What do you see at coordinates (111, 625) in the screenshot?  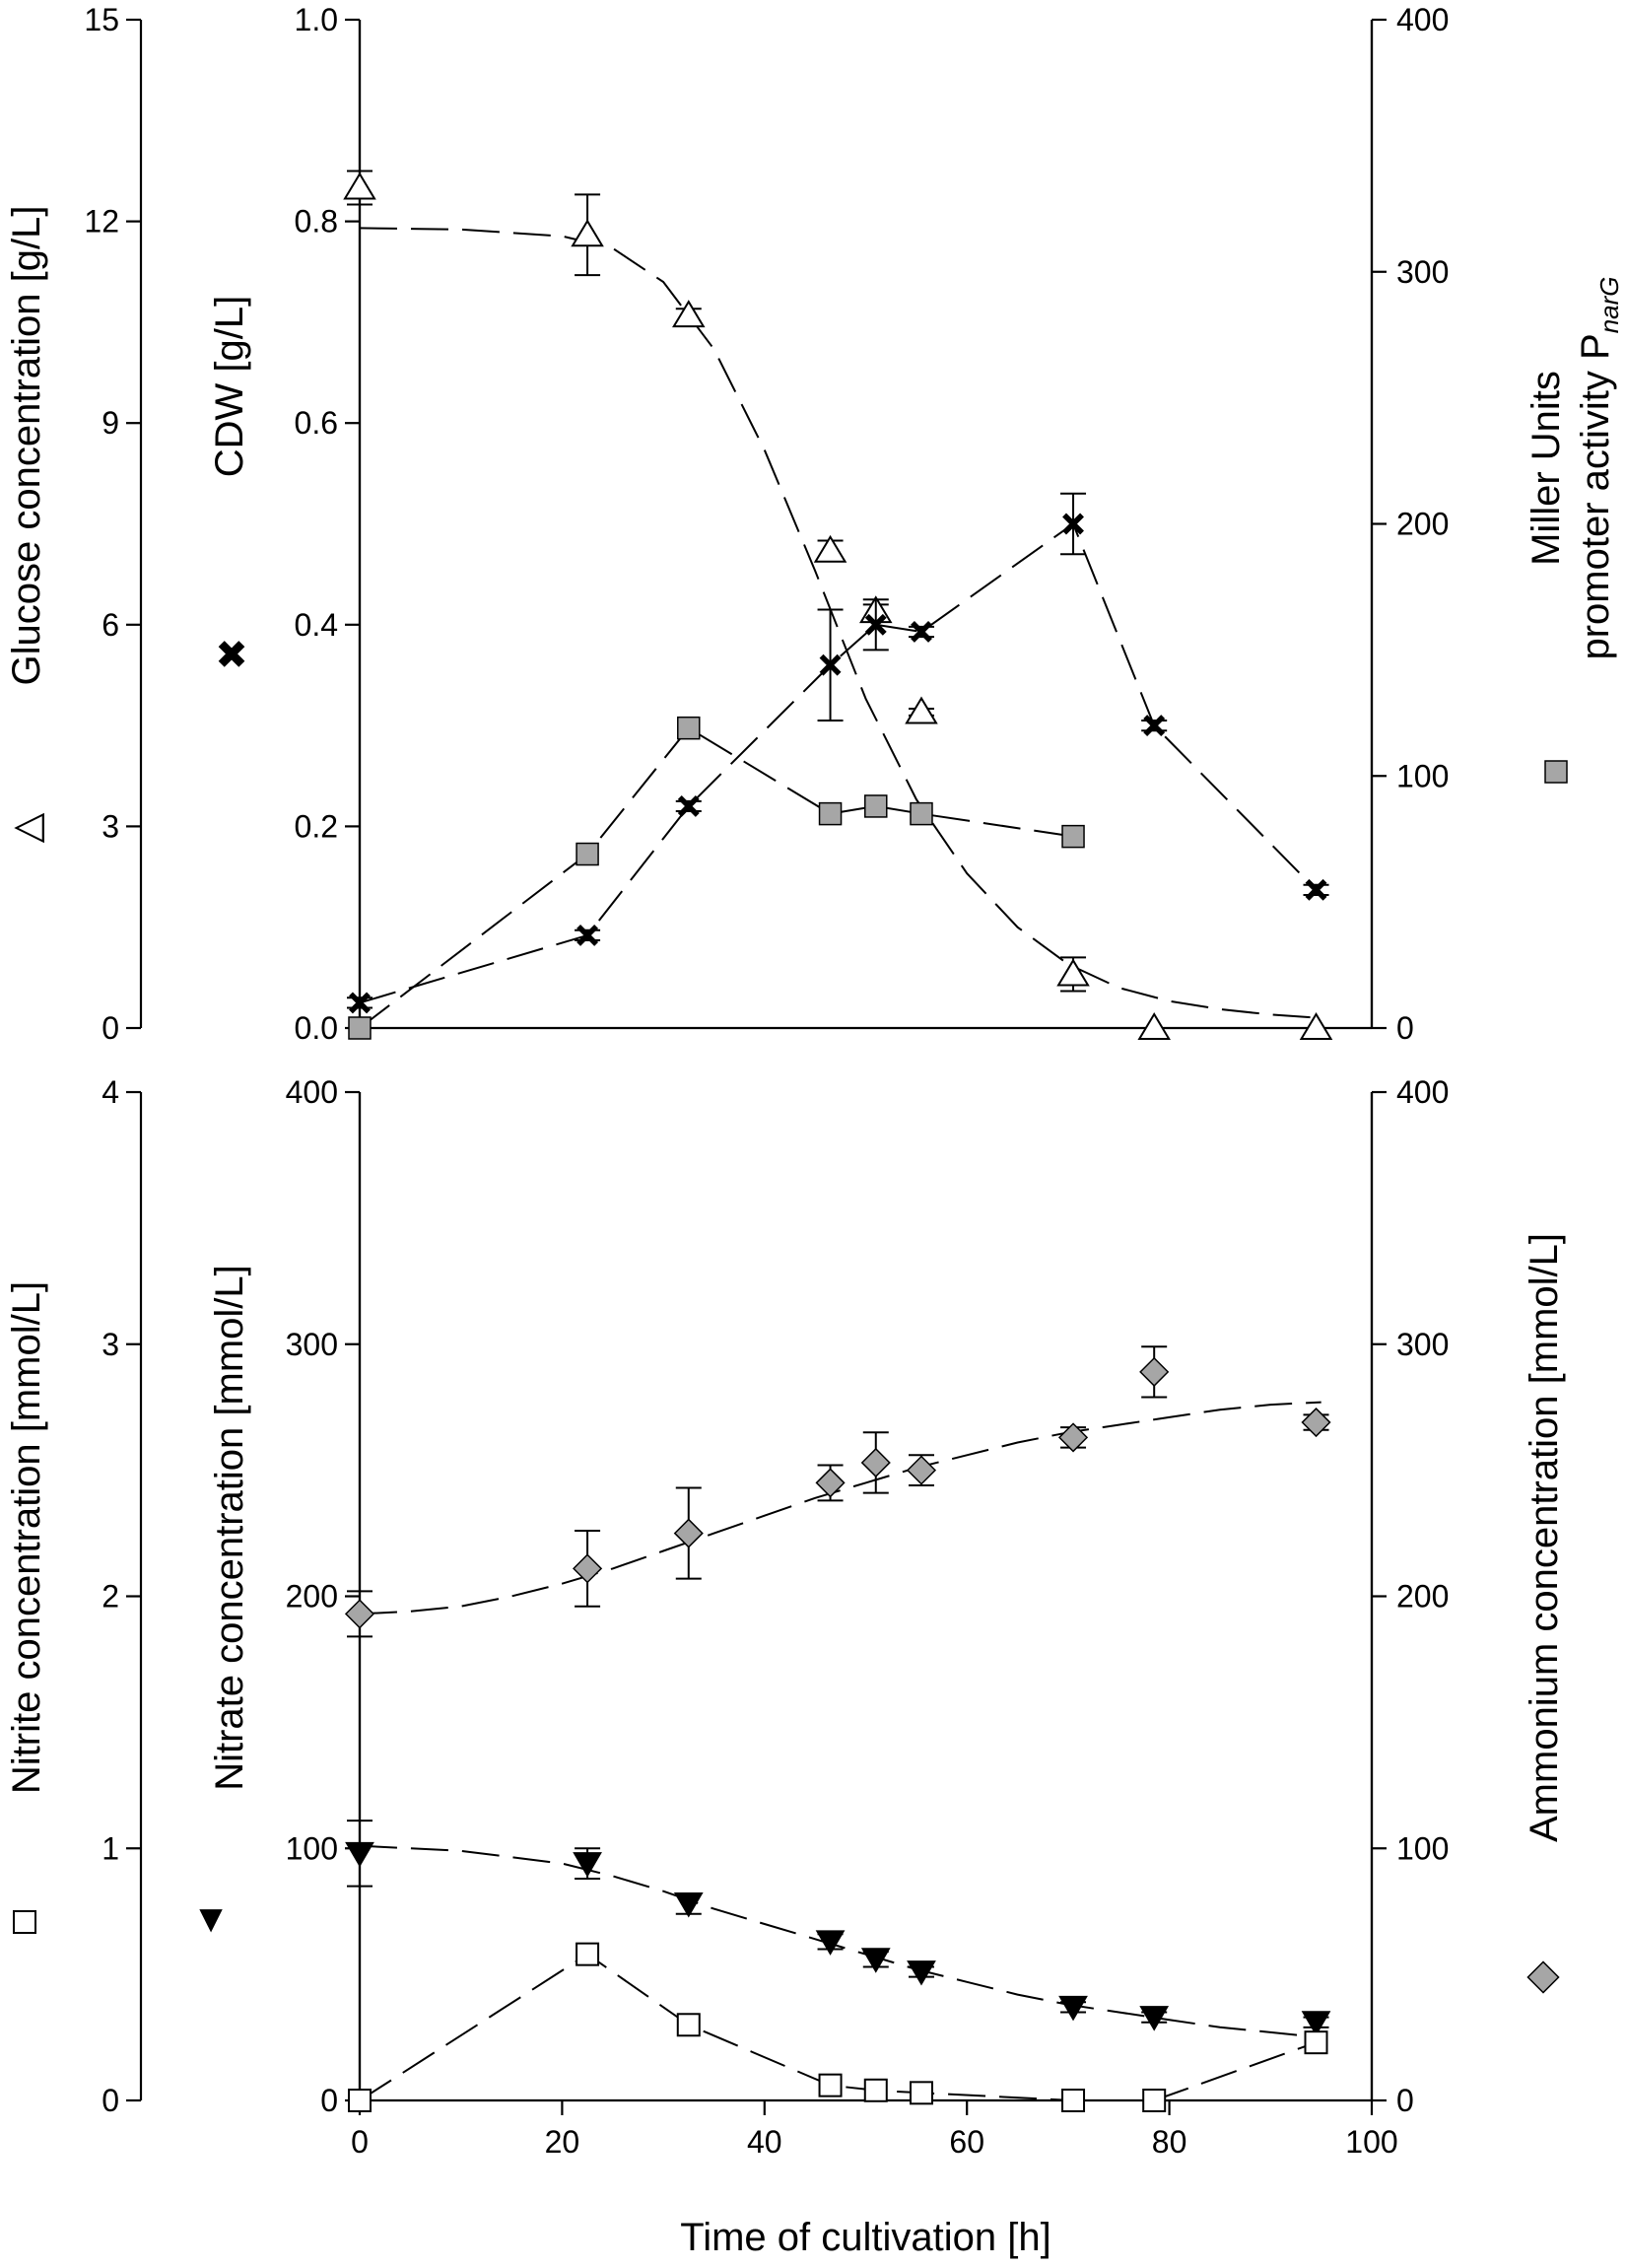 I see `glucose-tick-label: 6` at bounding box center [111, 625].